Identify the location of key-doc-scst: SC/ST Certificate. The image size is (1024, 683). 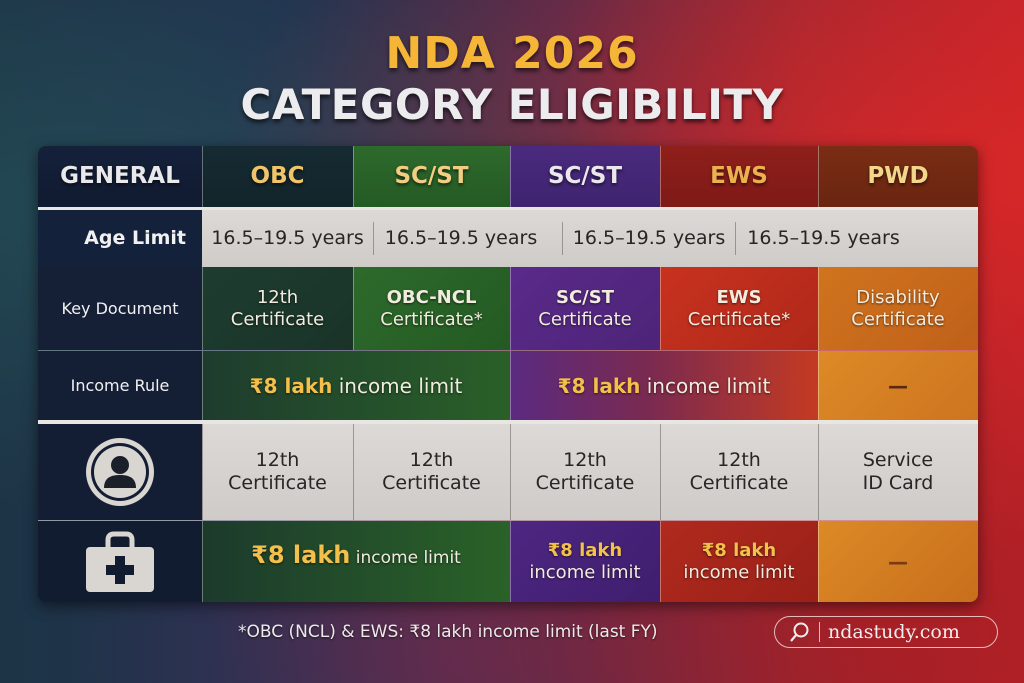
(585, 308).